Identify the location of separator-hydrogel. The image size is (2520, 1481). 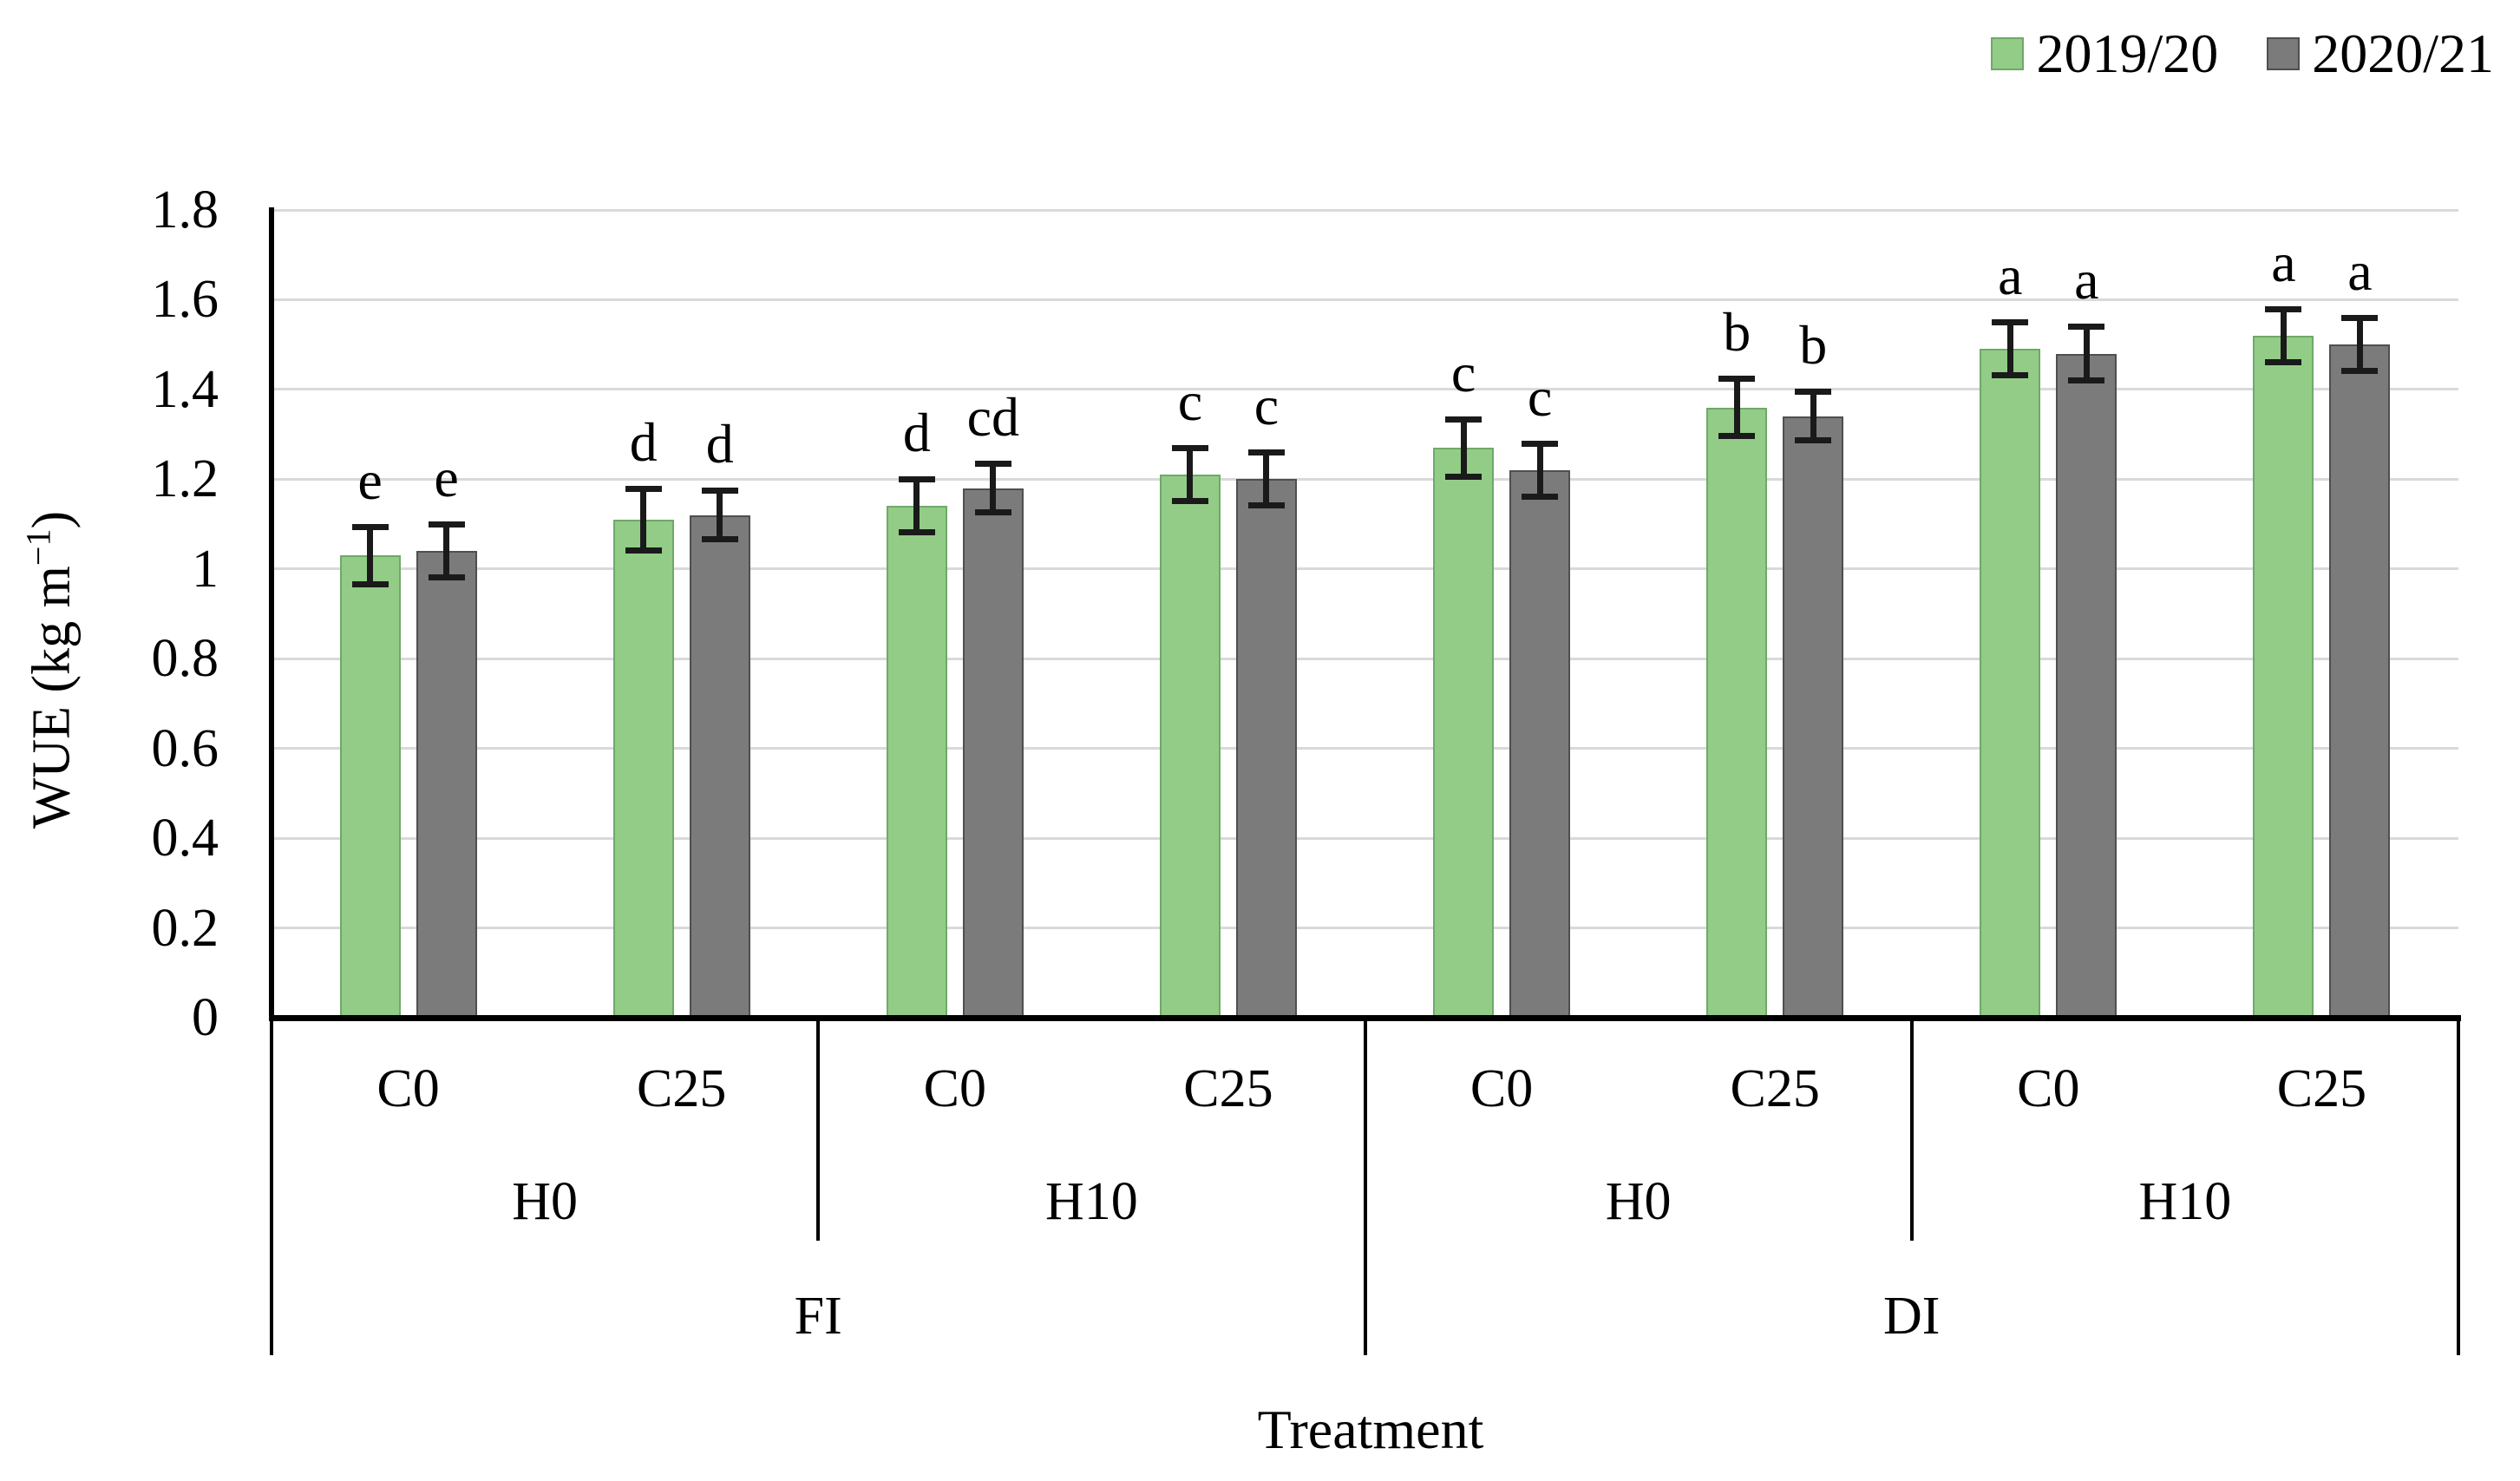
(818, 1129).